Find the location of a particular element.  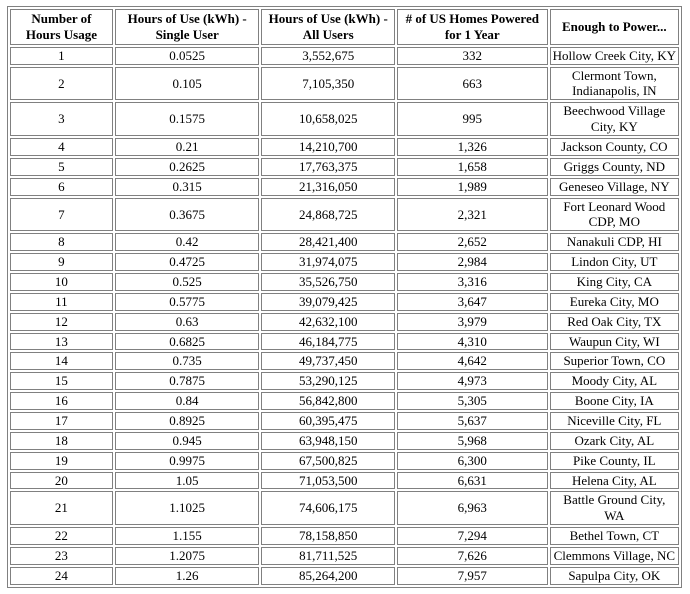

table-row: 1 0.0525 3,552,675 332 Hollow Creek City, KY is located at coordinates (344, 55).